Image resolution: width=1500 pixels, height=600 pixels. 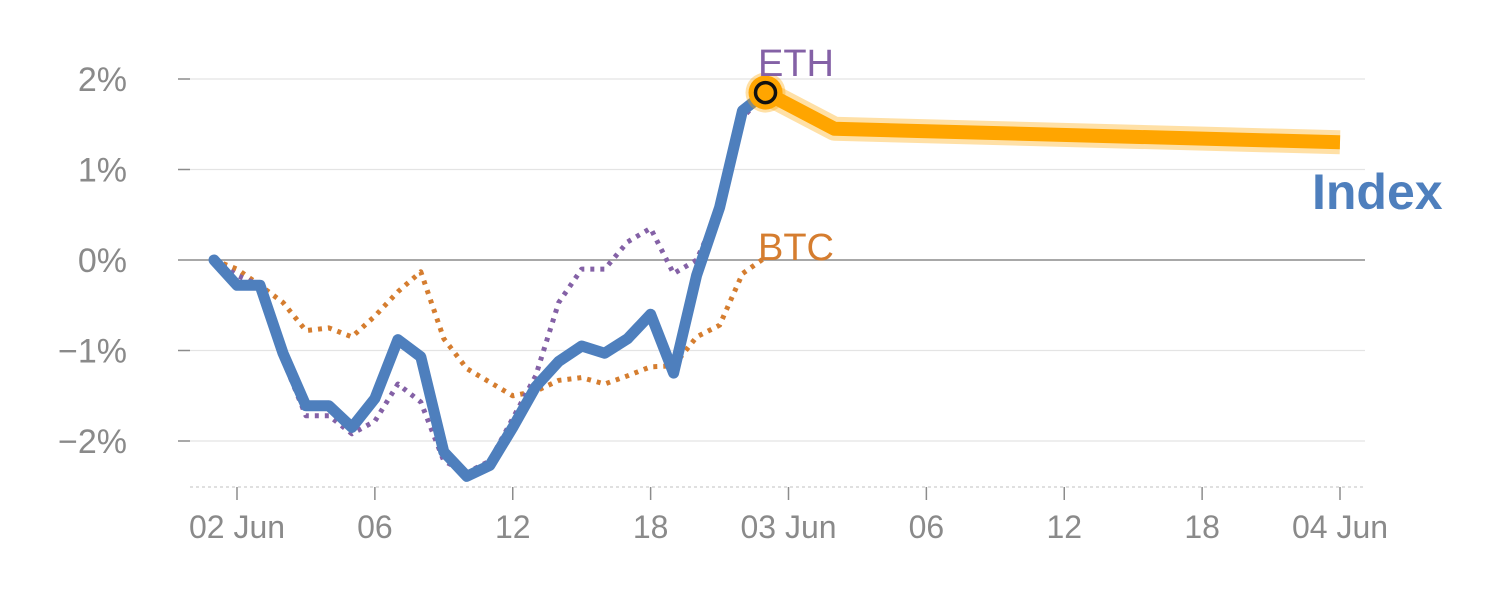 What do you see at coordinates (92, 352) in the screenshot?
I see `y-tick-label: −1%` at bounding box center [92, 352].